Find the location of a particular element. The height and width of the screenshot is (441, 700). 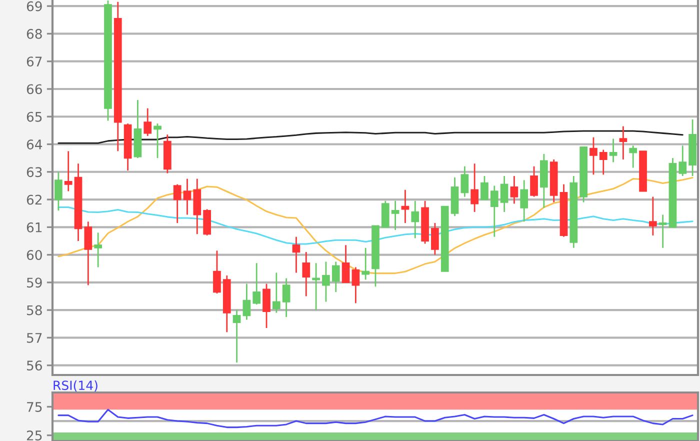

y-tick-label: 61 is located at coordinates (34, 227).